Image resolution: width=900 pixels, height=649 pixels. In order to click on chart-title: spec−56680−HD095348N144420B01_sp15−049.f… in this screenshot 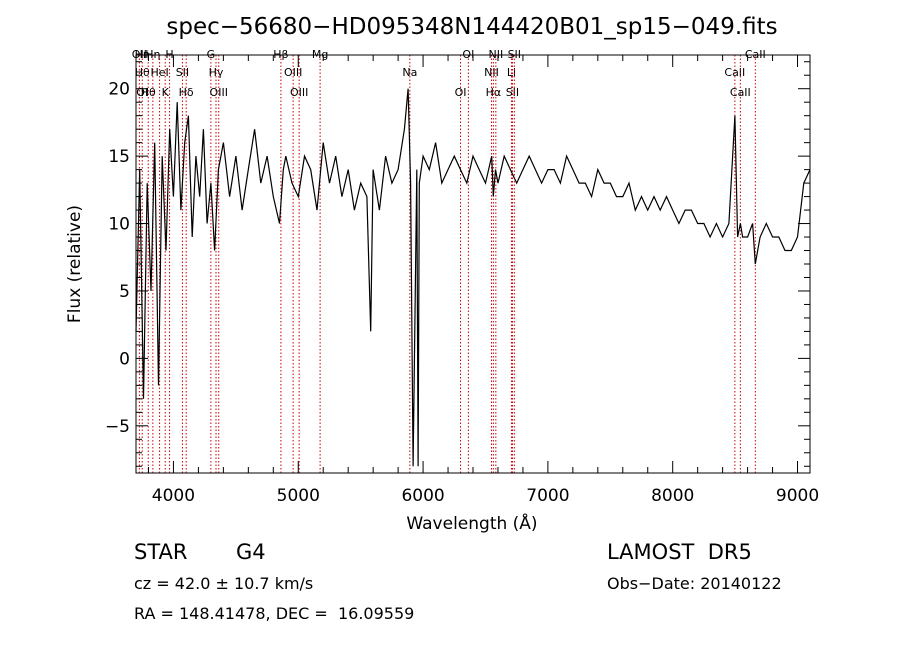, I will do `click(471, 27)`.